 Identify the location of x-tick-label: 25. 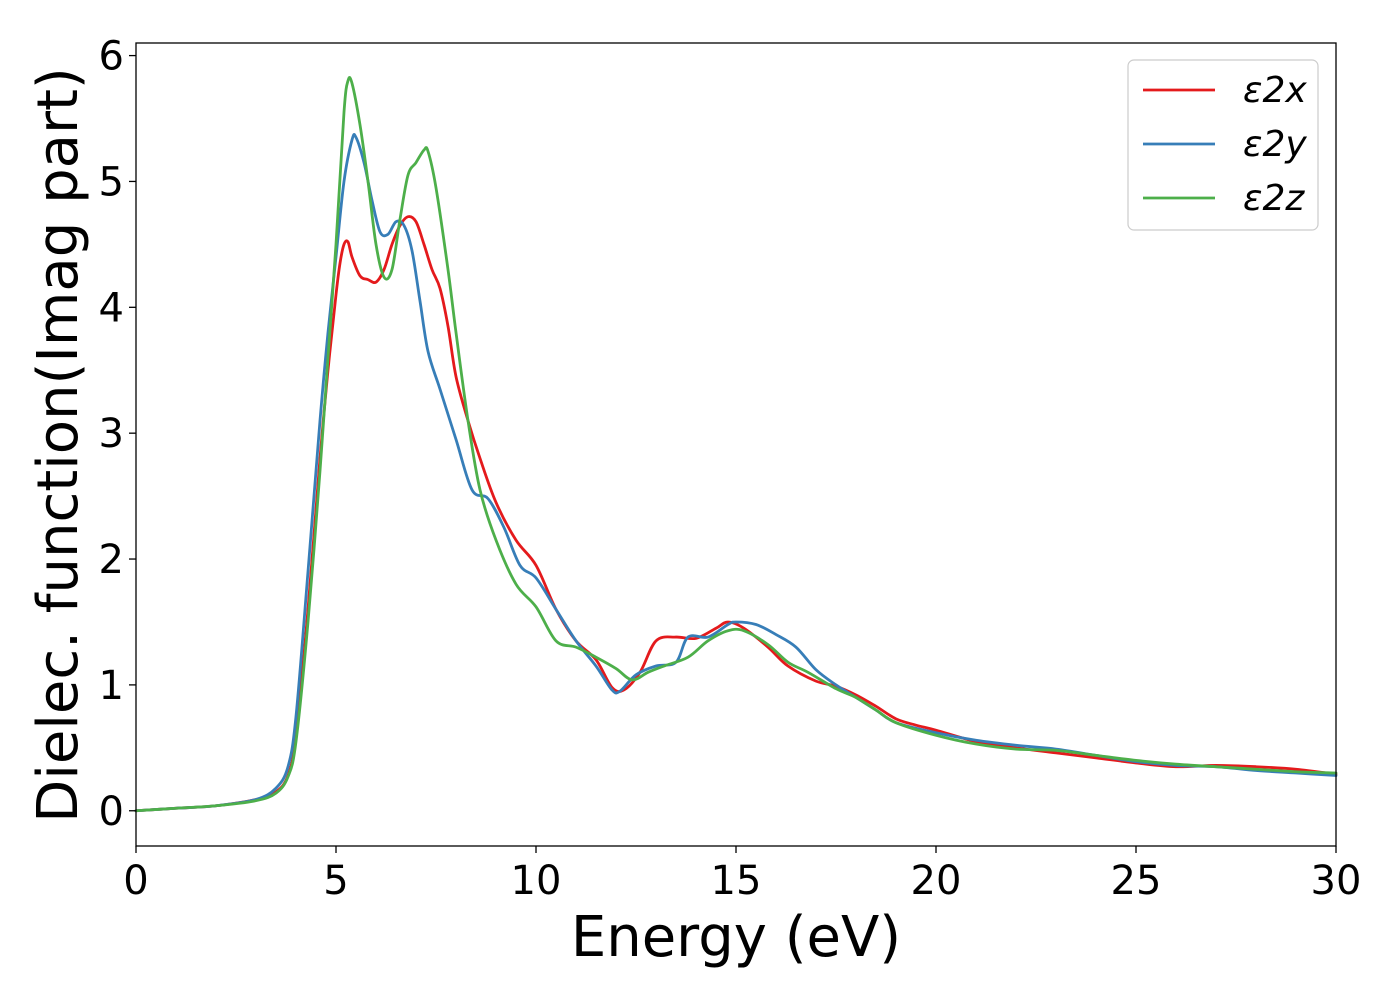
(1136, 881).